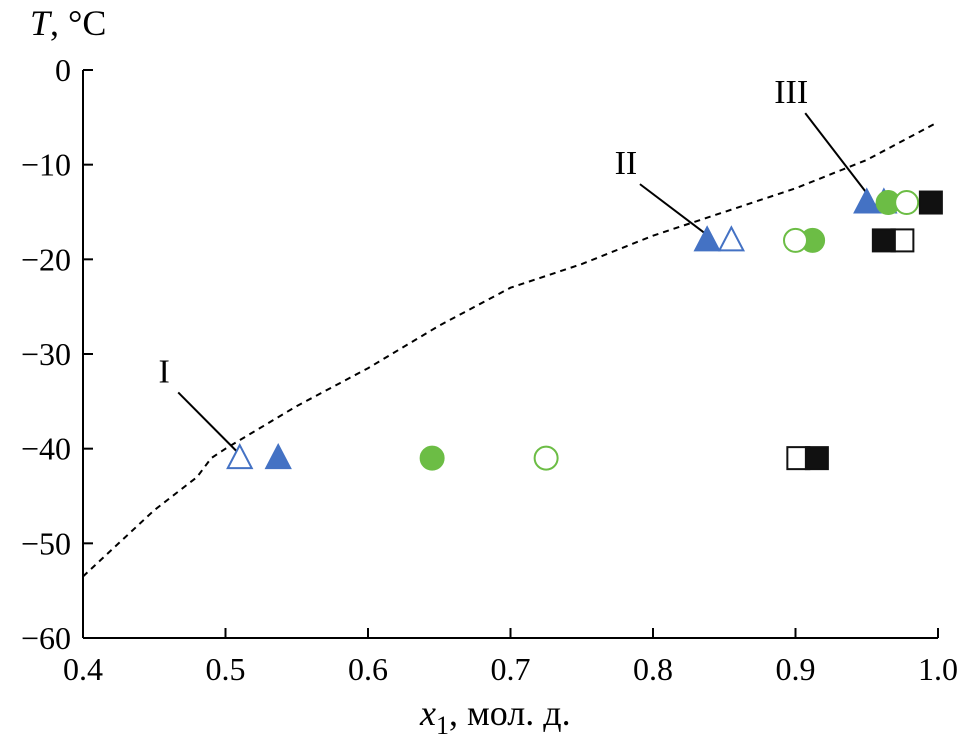 The height and width of the screenshot is (743, 962). What do you see at coordinates (46, 449) in the screenshot?
I see `y-tick-label: −40` at bounding box center [46, 449].